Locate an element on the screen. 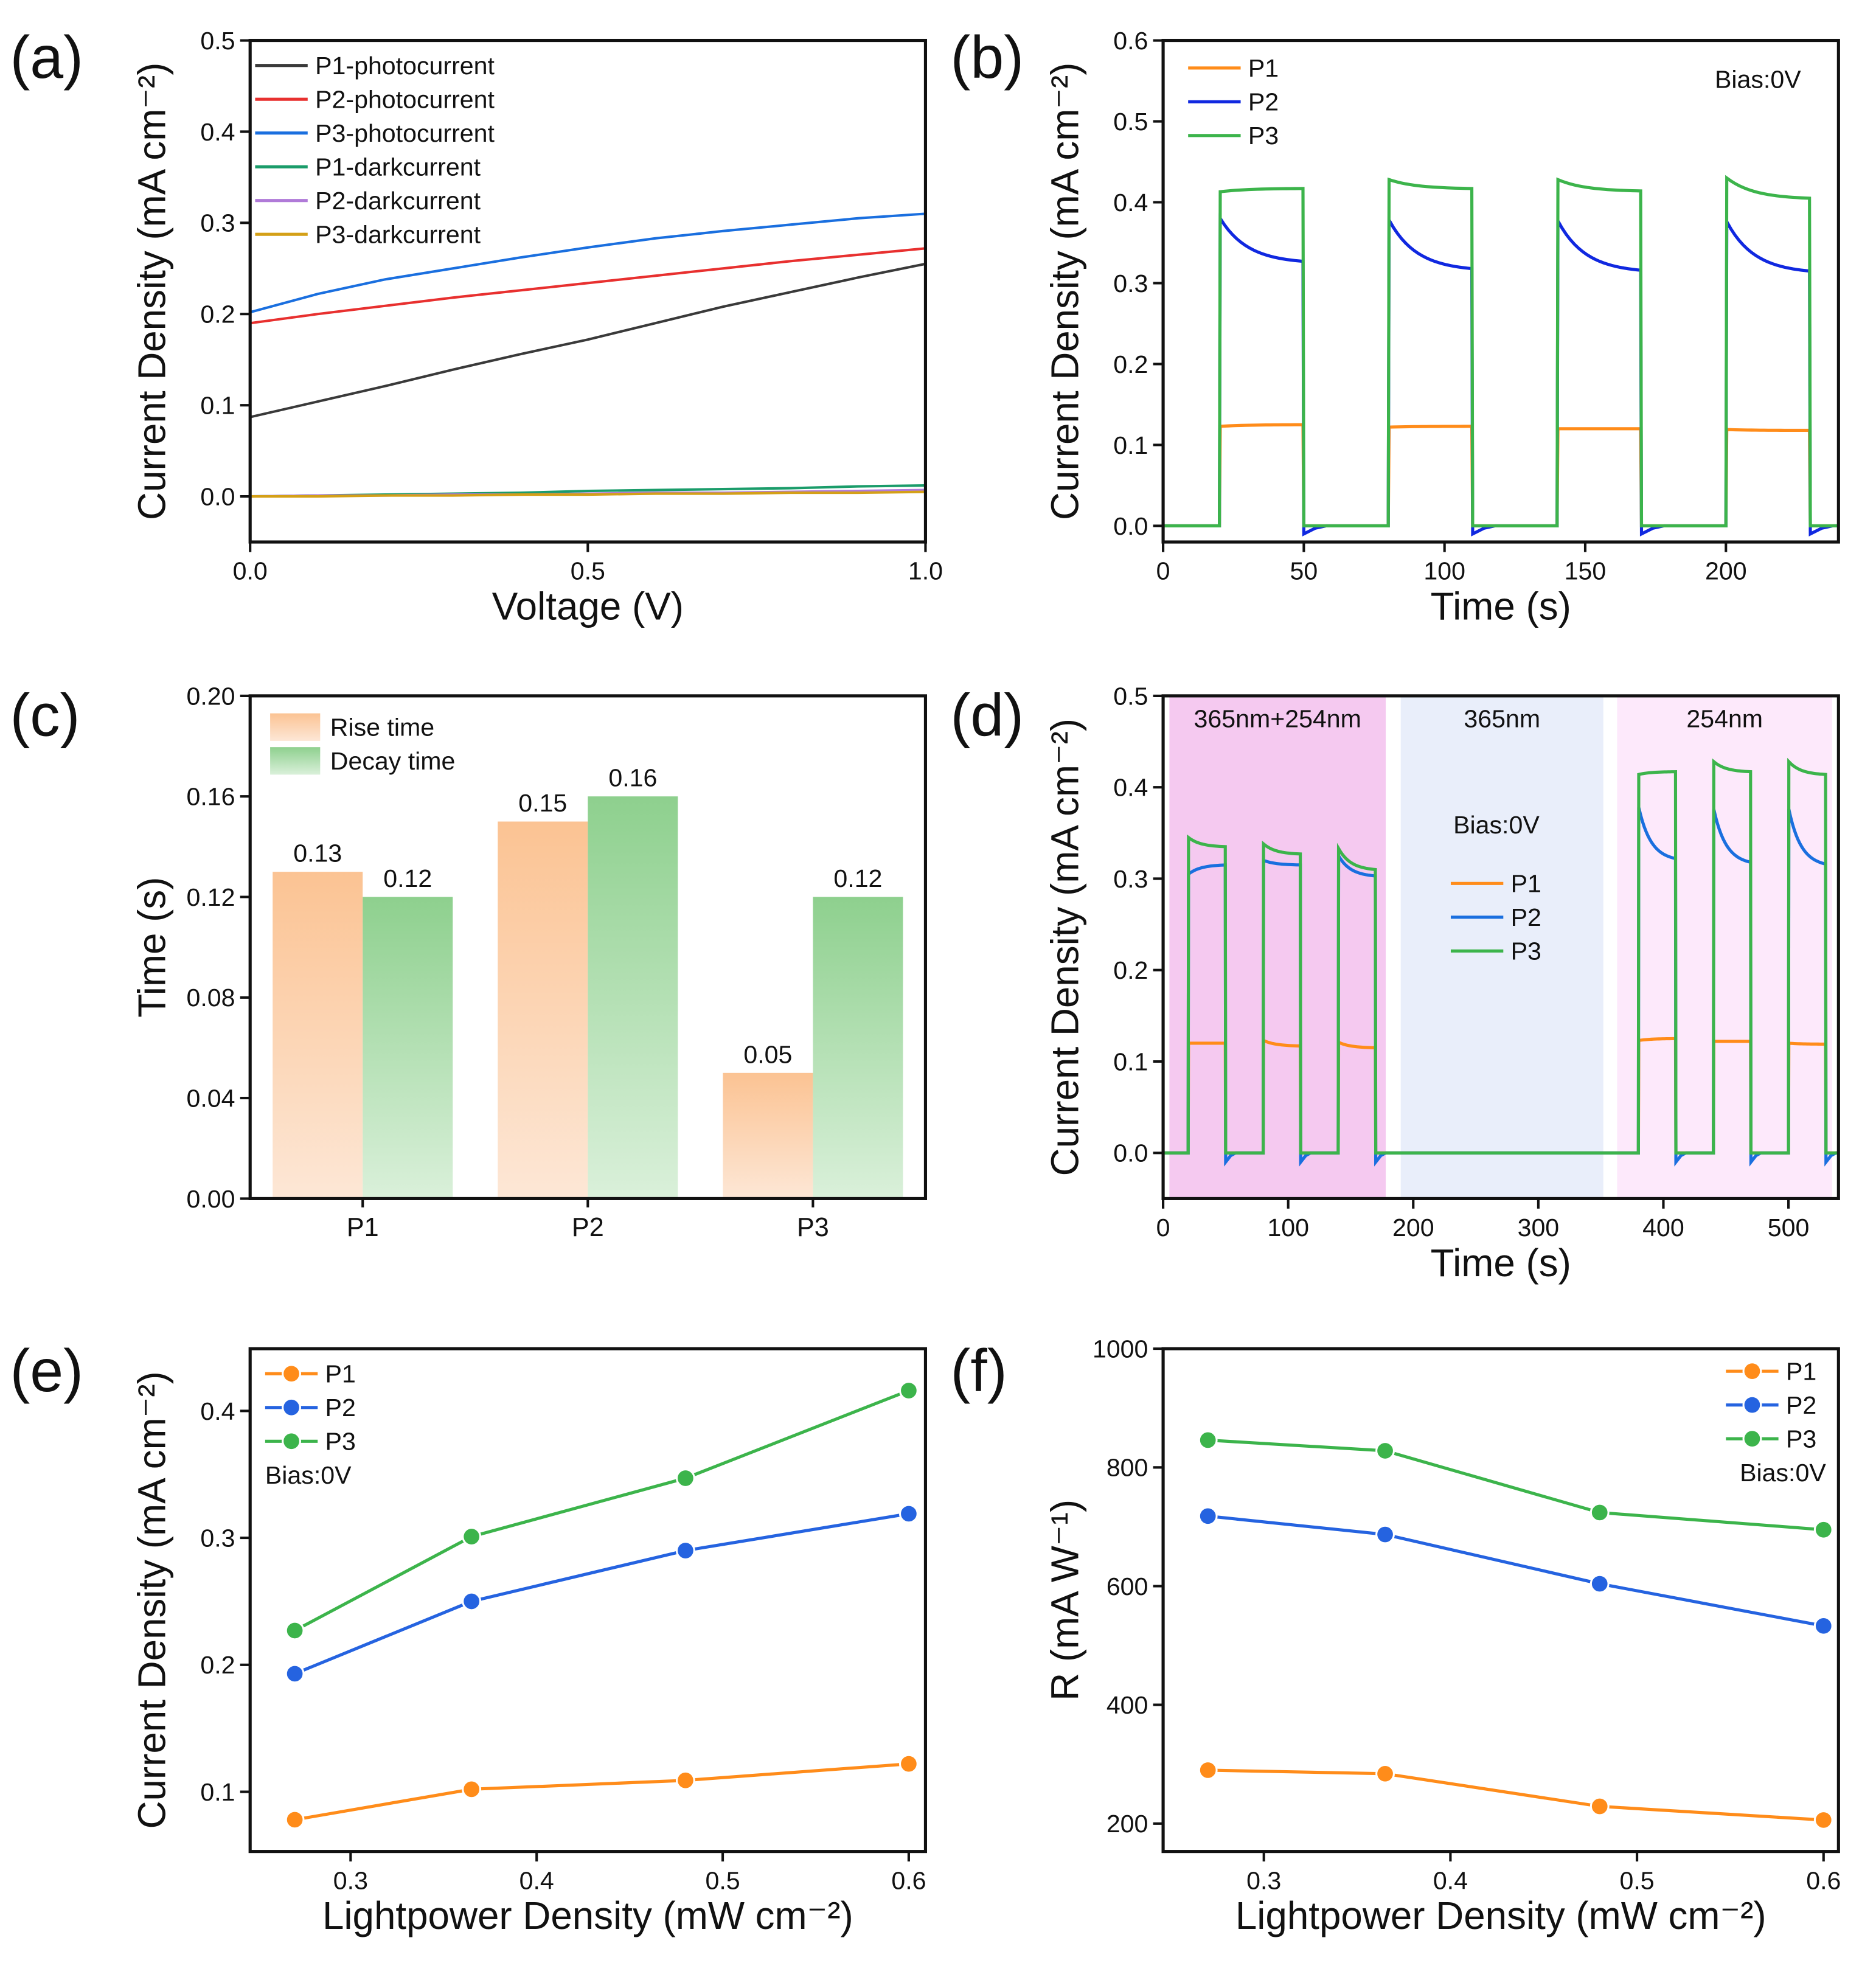  y-tick-label: 0.08 is located at coordinates (211, 998).